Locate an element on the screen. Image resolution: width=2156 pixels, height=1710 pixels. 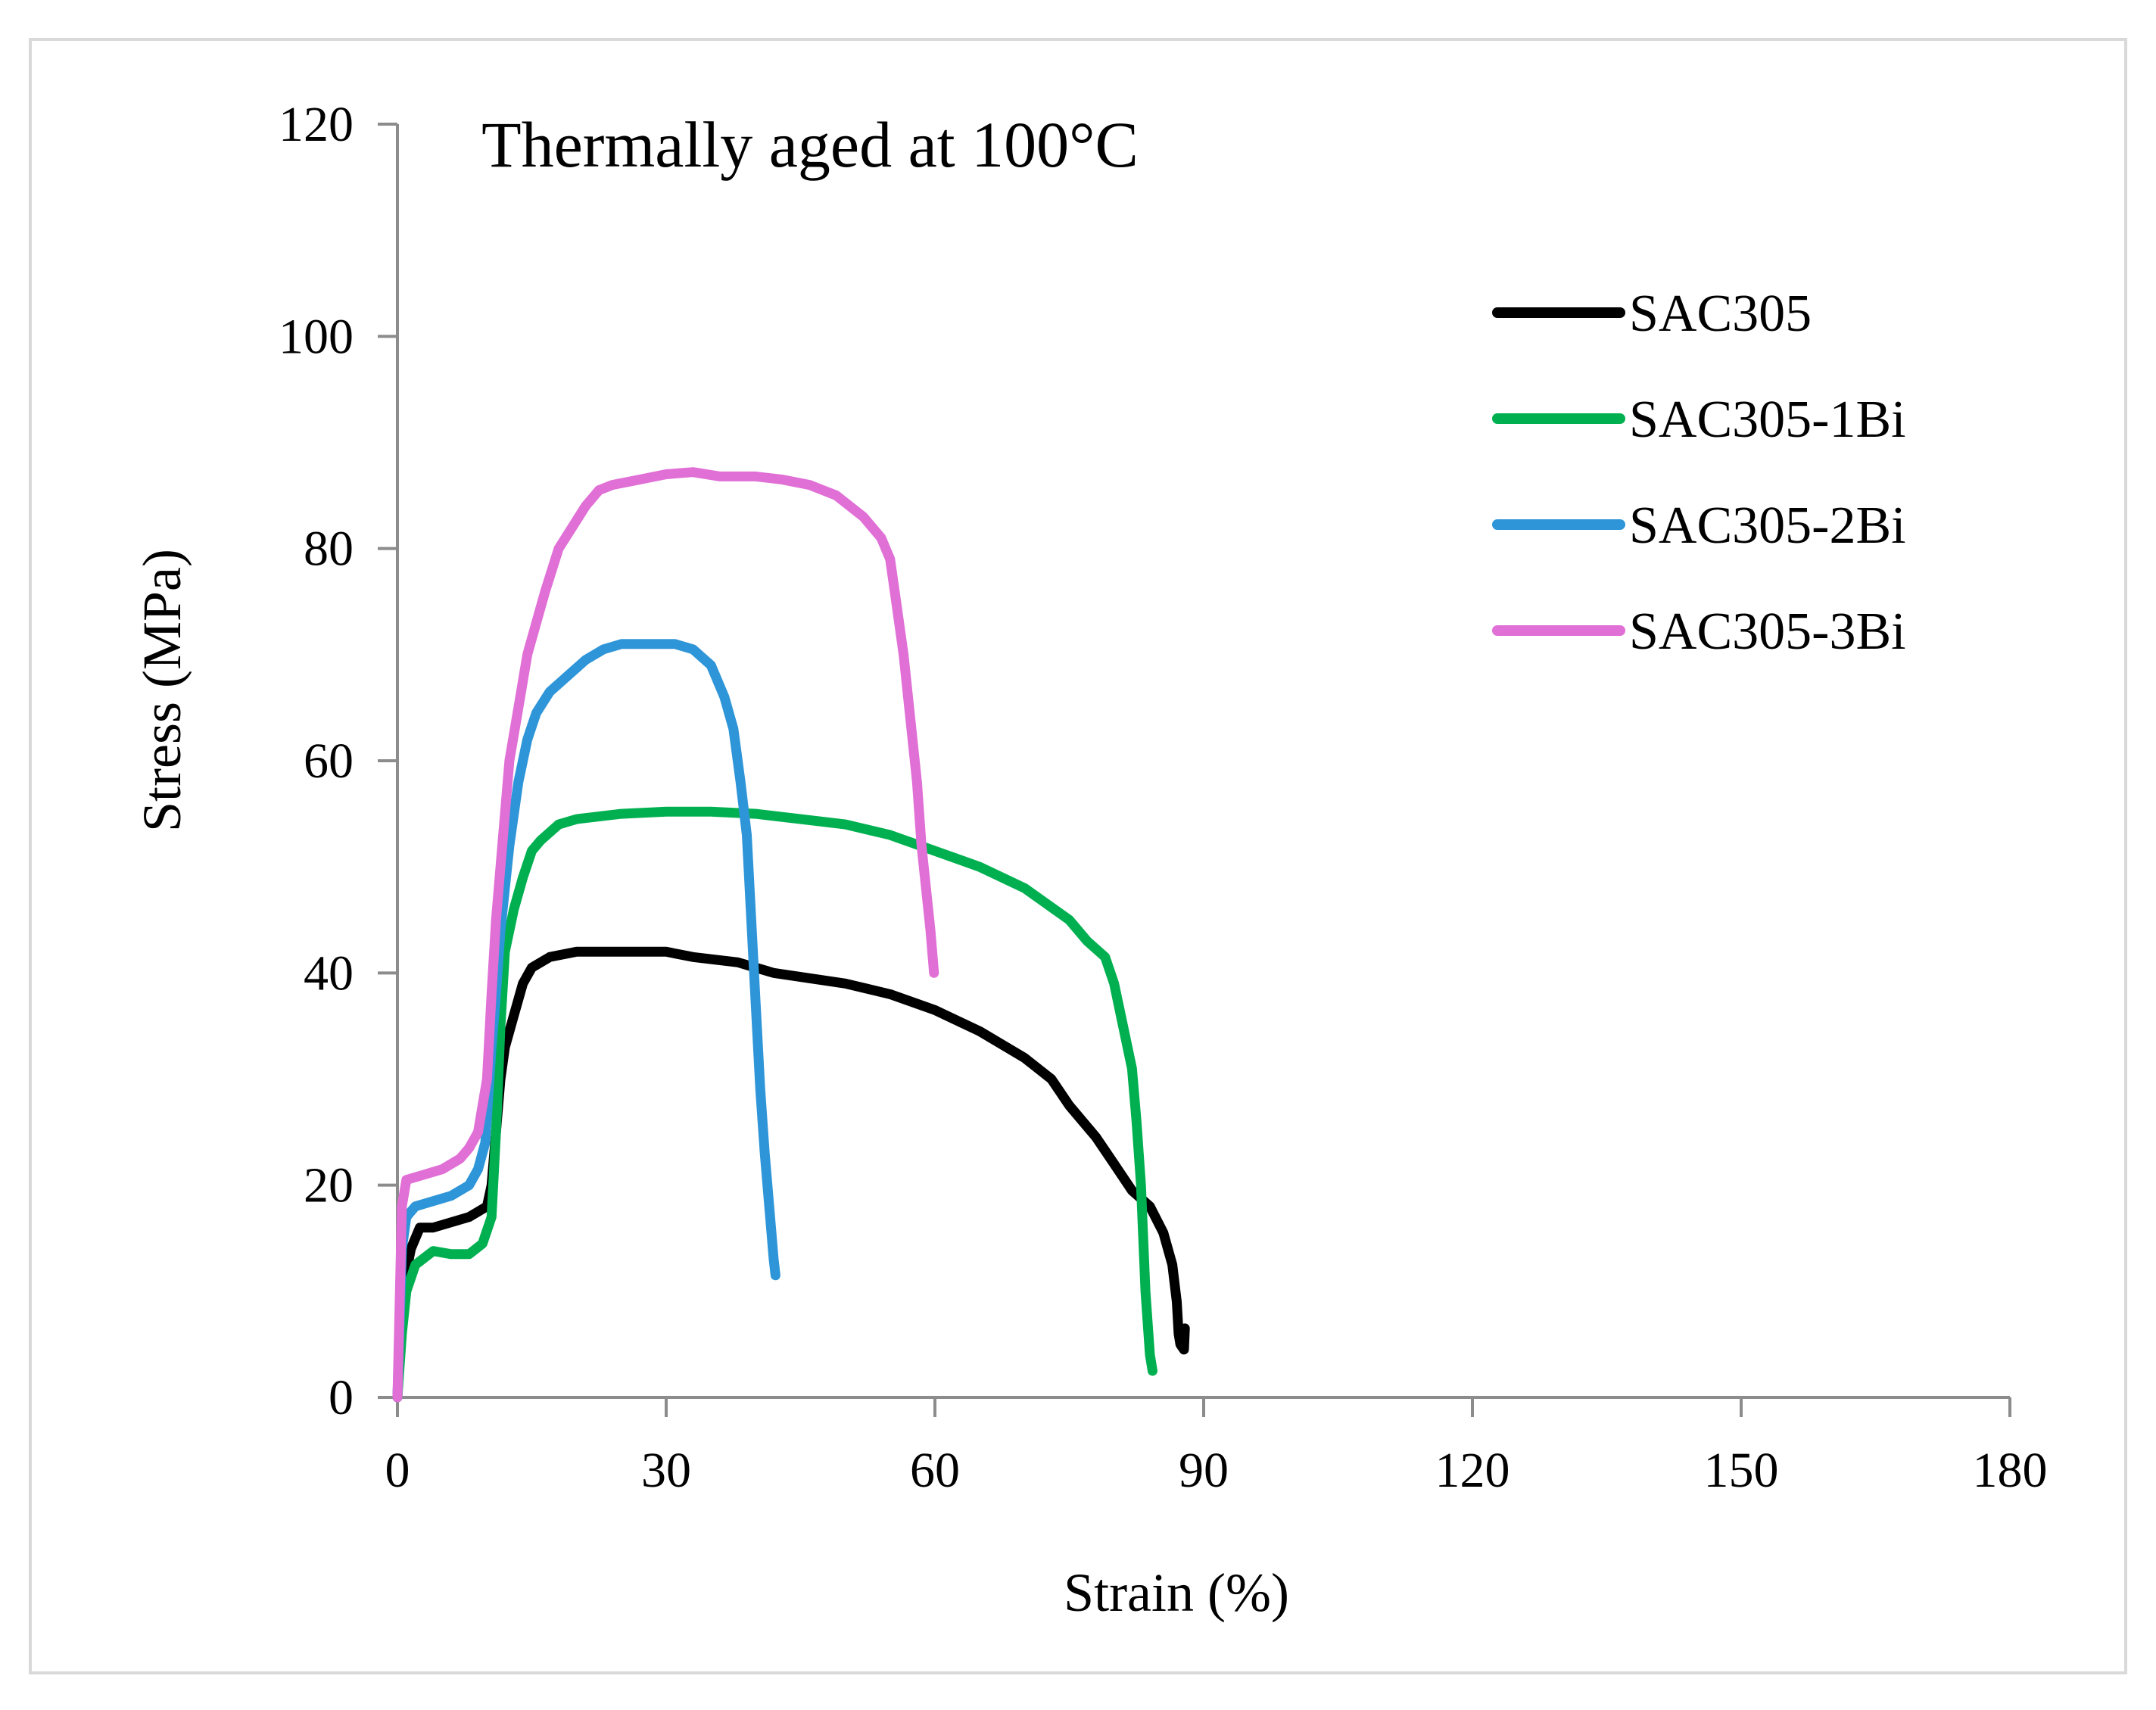
series-line-sac305-2bi is located at coordinates (586, 1021).